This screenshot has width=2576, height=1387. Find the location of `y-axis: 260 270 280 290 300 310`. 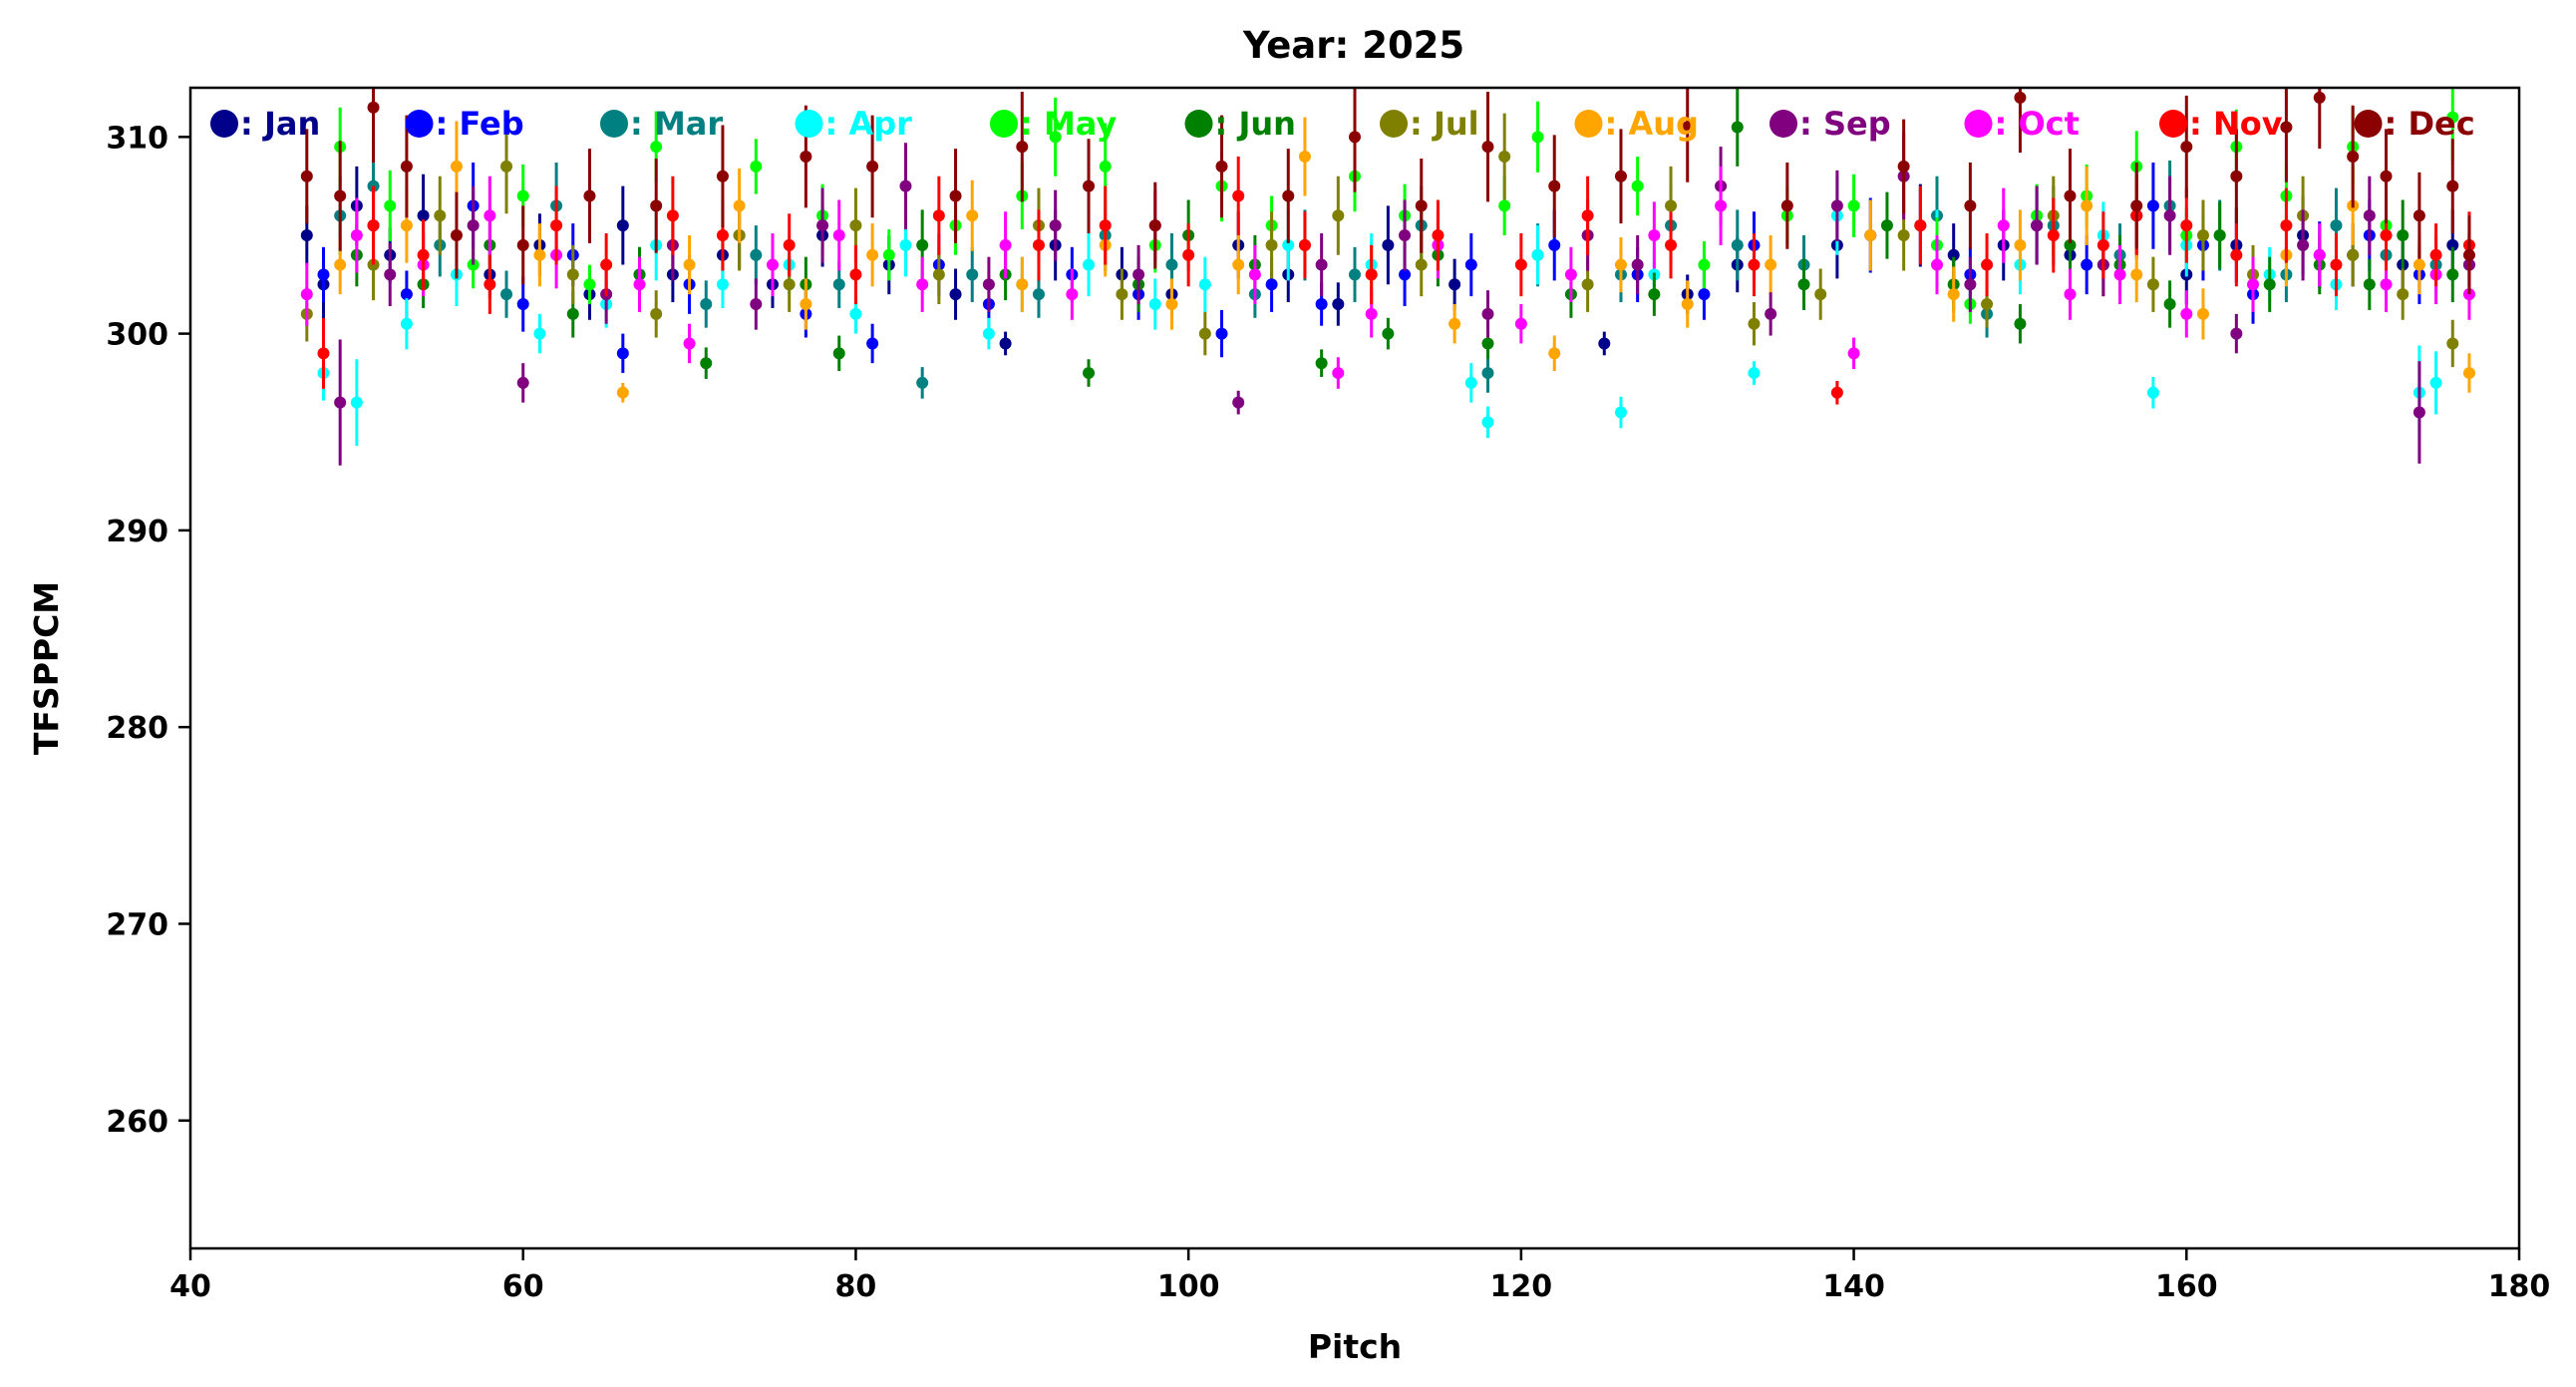

y-axis: 260 270 280 290 300 310 is located at coordinates (148, 630).